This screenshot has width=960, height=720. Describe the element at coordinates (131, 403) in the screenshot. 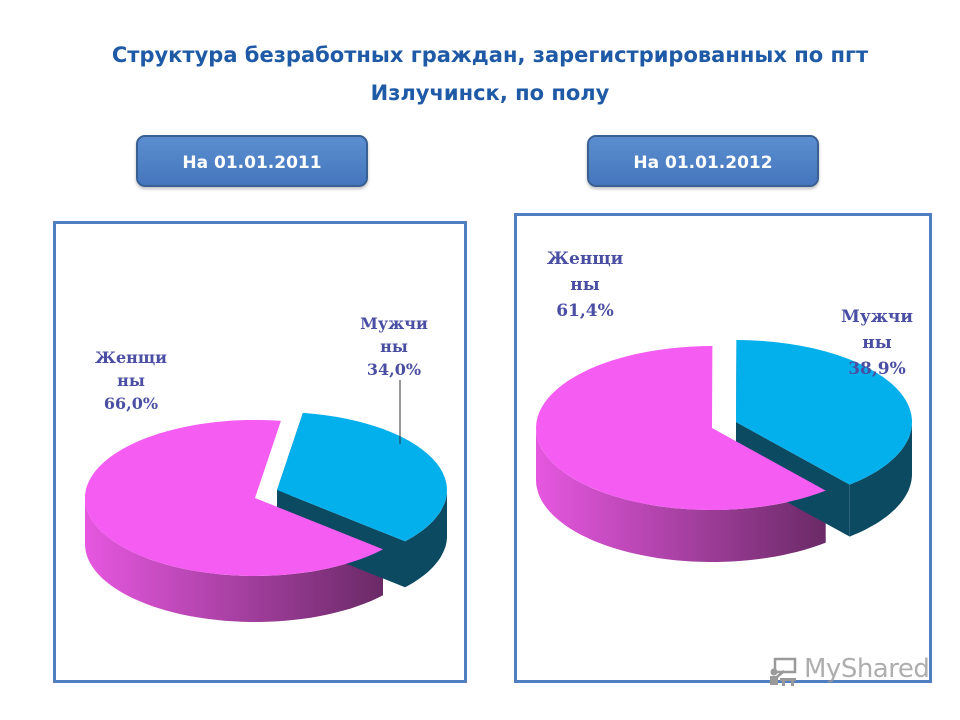

I see `women-label-2011-value: 66,0%` at that location.